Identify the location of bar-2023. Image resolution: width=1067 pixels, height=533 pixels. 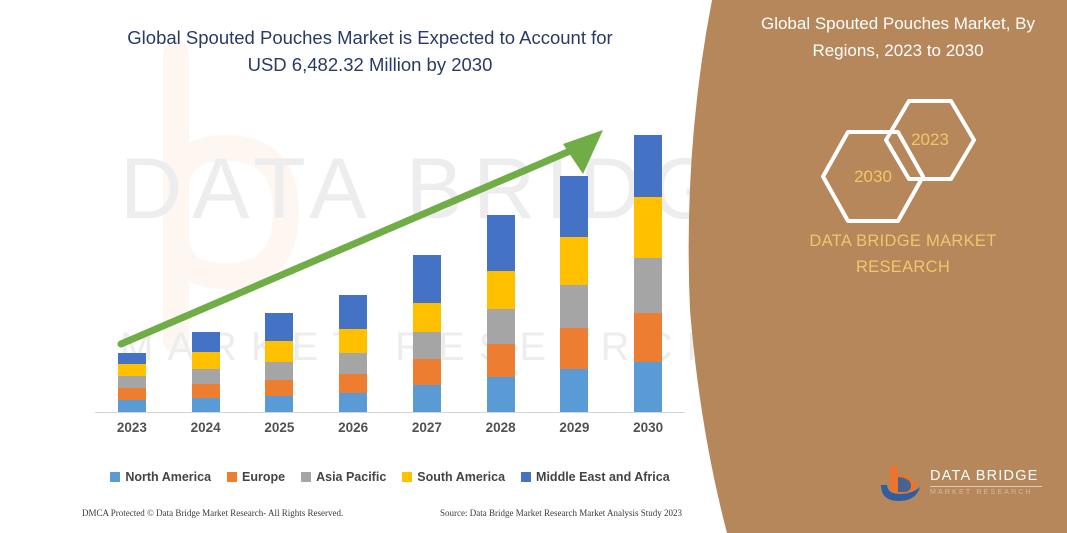
(131, 382).